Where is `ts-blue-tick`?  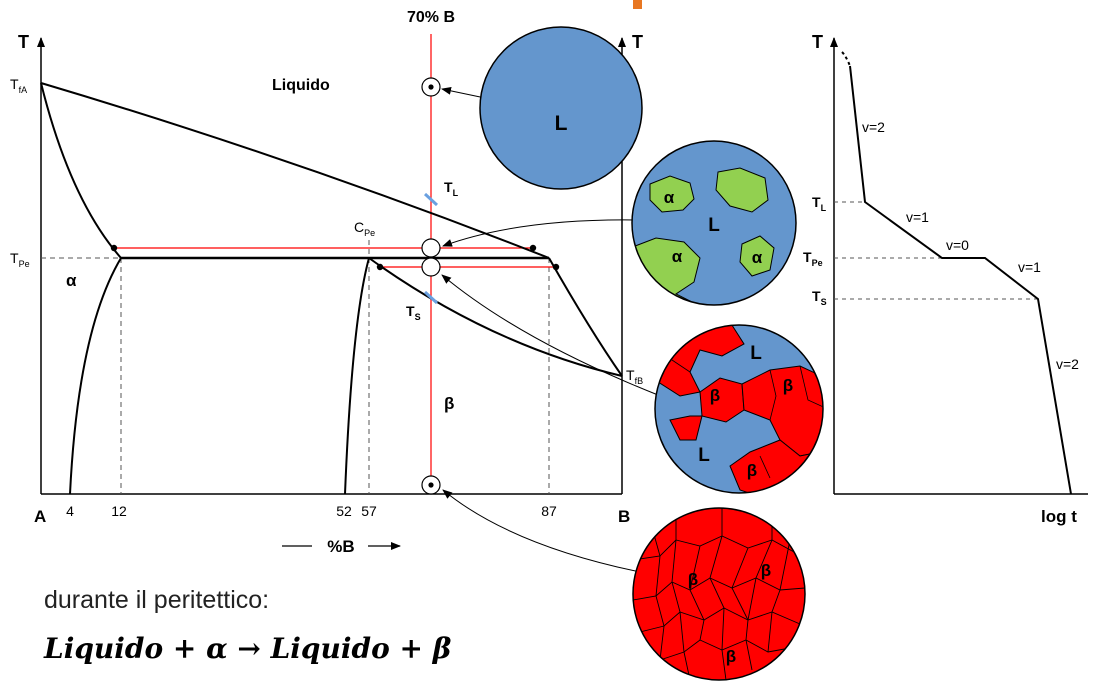 ts-blue-tick is located at coordinates (431, 297).